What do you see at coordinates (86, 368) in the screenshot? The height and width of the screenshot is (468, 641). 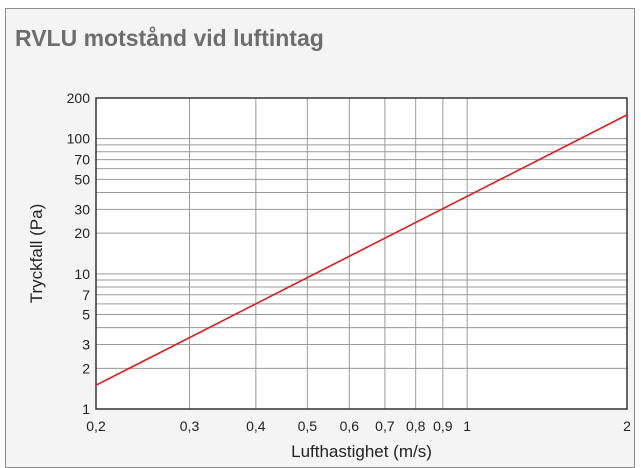 I see `y-tick-label: 2` at bounding box center [86, 368].